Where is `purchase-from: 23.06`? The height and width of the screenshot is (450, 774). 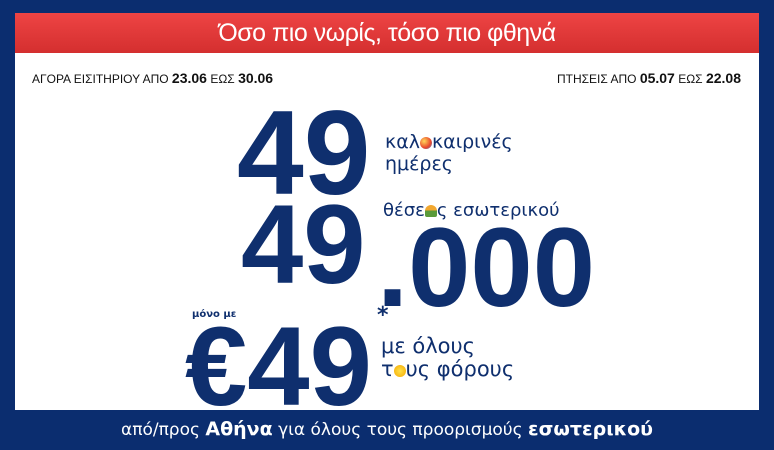 purchase-from: 23.06 is located at coordinates (189, 78).